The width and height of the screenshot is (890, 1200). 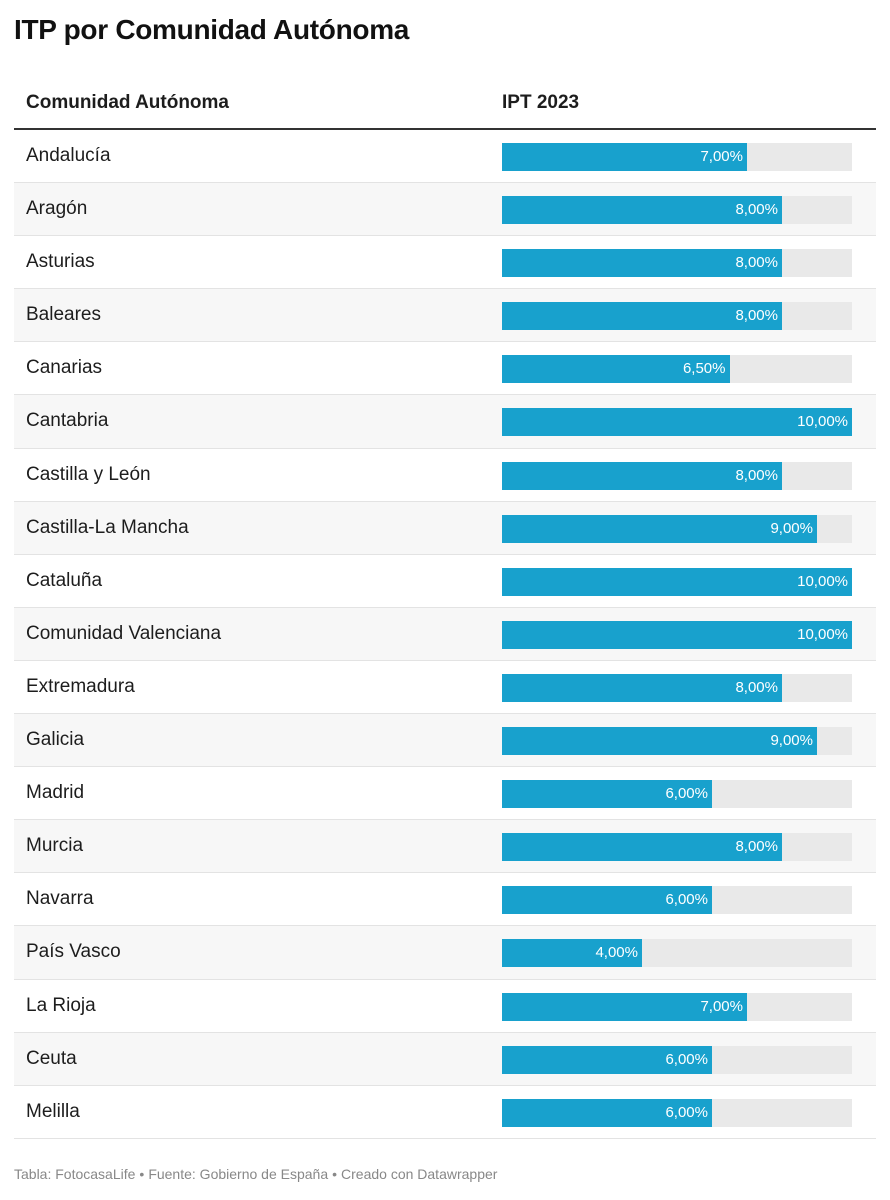 What do you see at coordinates (55, 846) in the screenshot?
I see `community-name: Murcia` at bounding box center [55, 846].